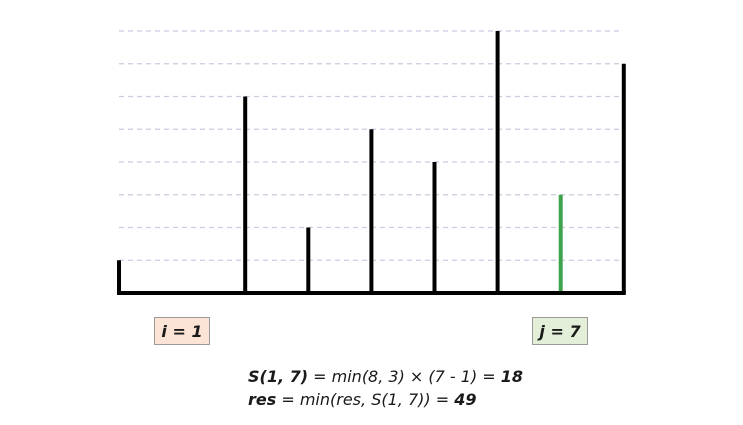 This screenshot has width=743, height=425. Describe the element at coordinates (560, 331) in the screenshot. I see `right-pointer-label: j = 7` at that location.